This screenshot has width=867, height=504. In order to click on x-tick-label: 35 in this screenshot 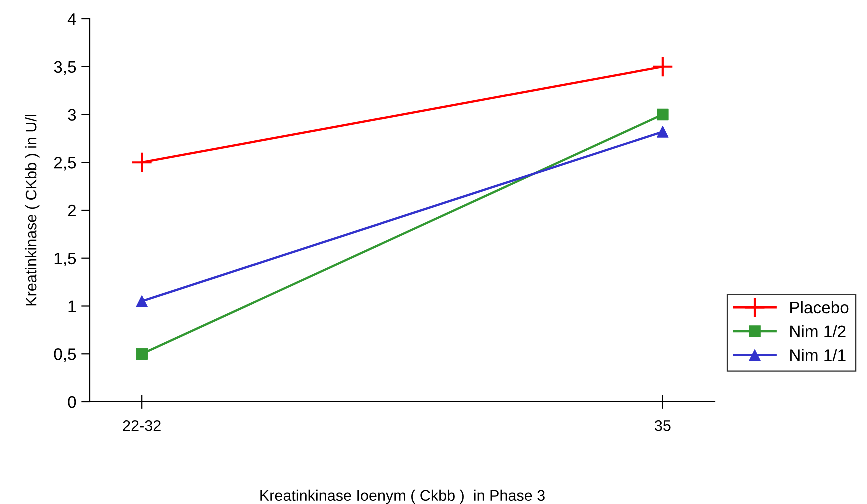, I will do `click(663, 426)`.